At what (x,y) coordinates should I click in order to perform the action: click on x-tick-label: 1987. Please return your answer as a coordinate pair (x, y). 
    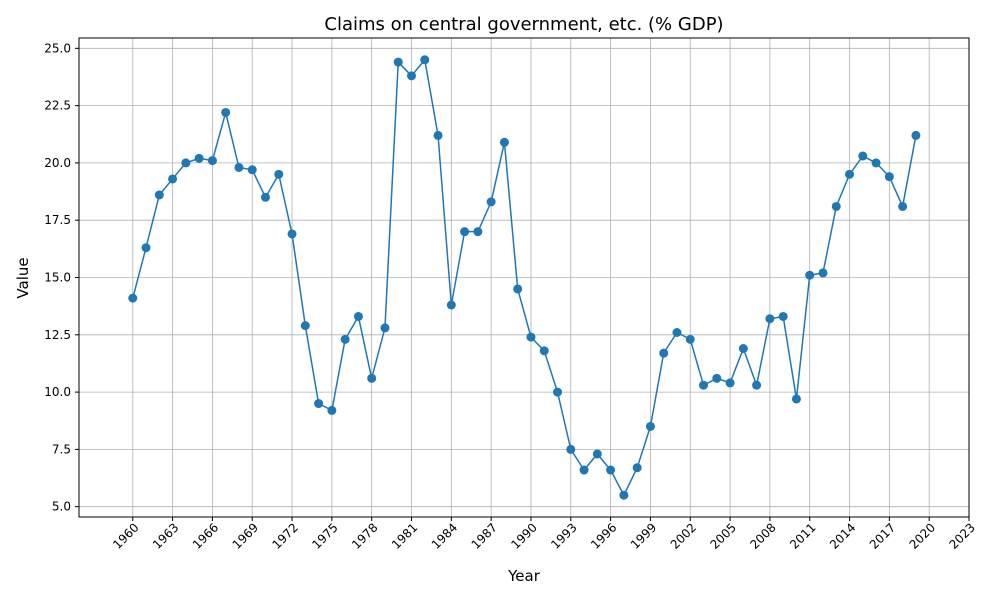
    Looking at the image, I should click on (484, 535).